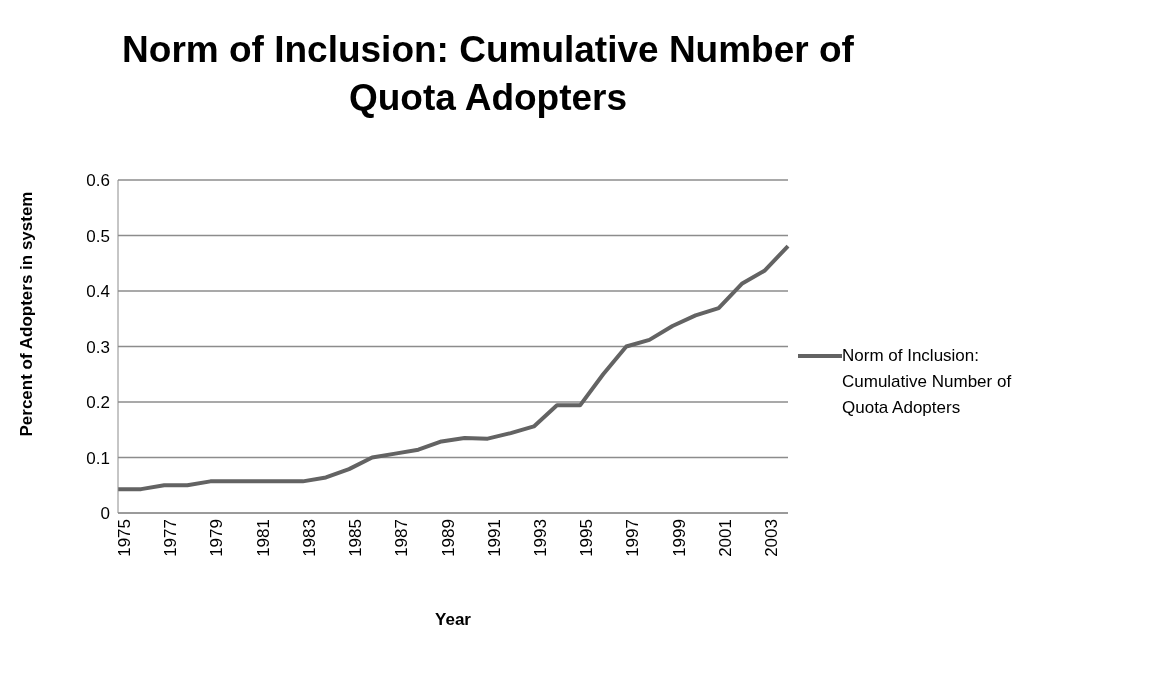 The height and width of the screenshot is (675, 1150). Describe the element at coordinates (309, 538) in the screenshot. I see `x-tick-label: 1983` at that location.